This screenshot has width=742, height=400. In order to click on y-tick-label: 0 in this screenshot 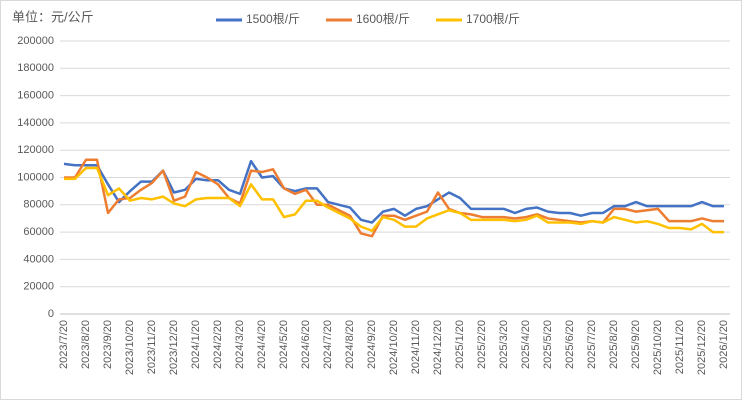, I will do `click(51, 314)`.